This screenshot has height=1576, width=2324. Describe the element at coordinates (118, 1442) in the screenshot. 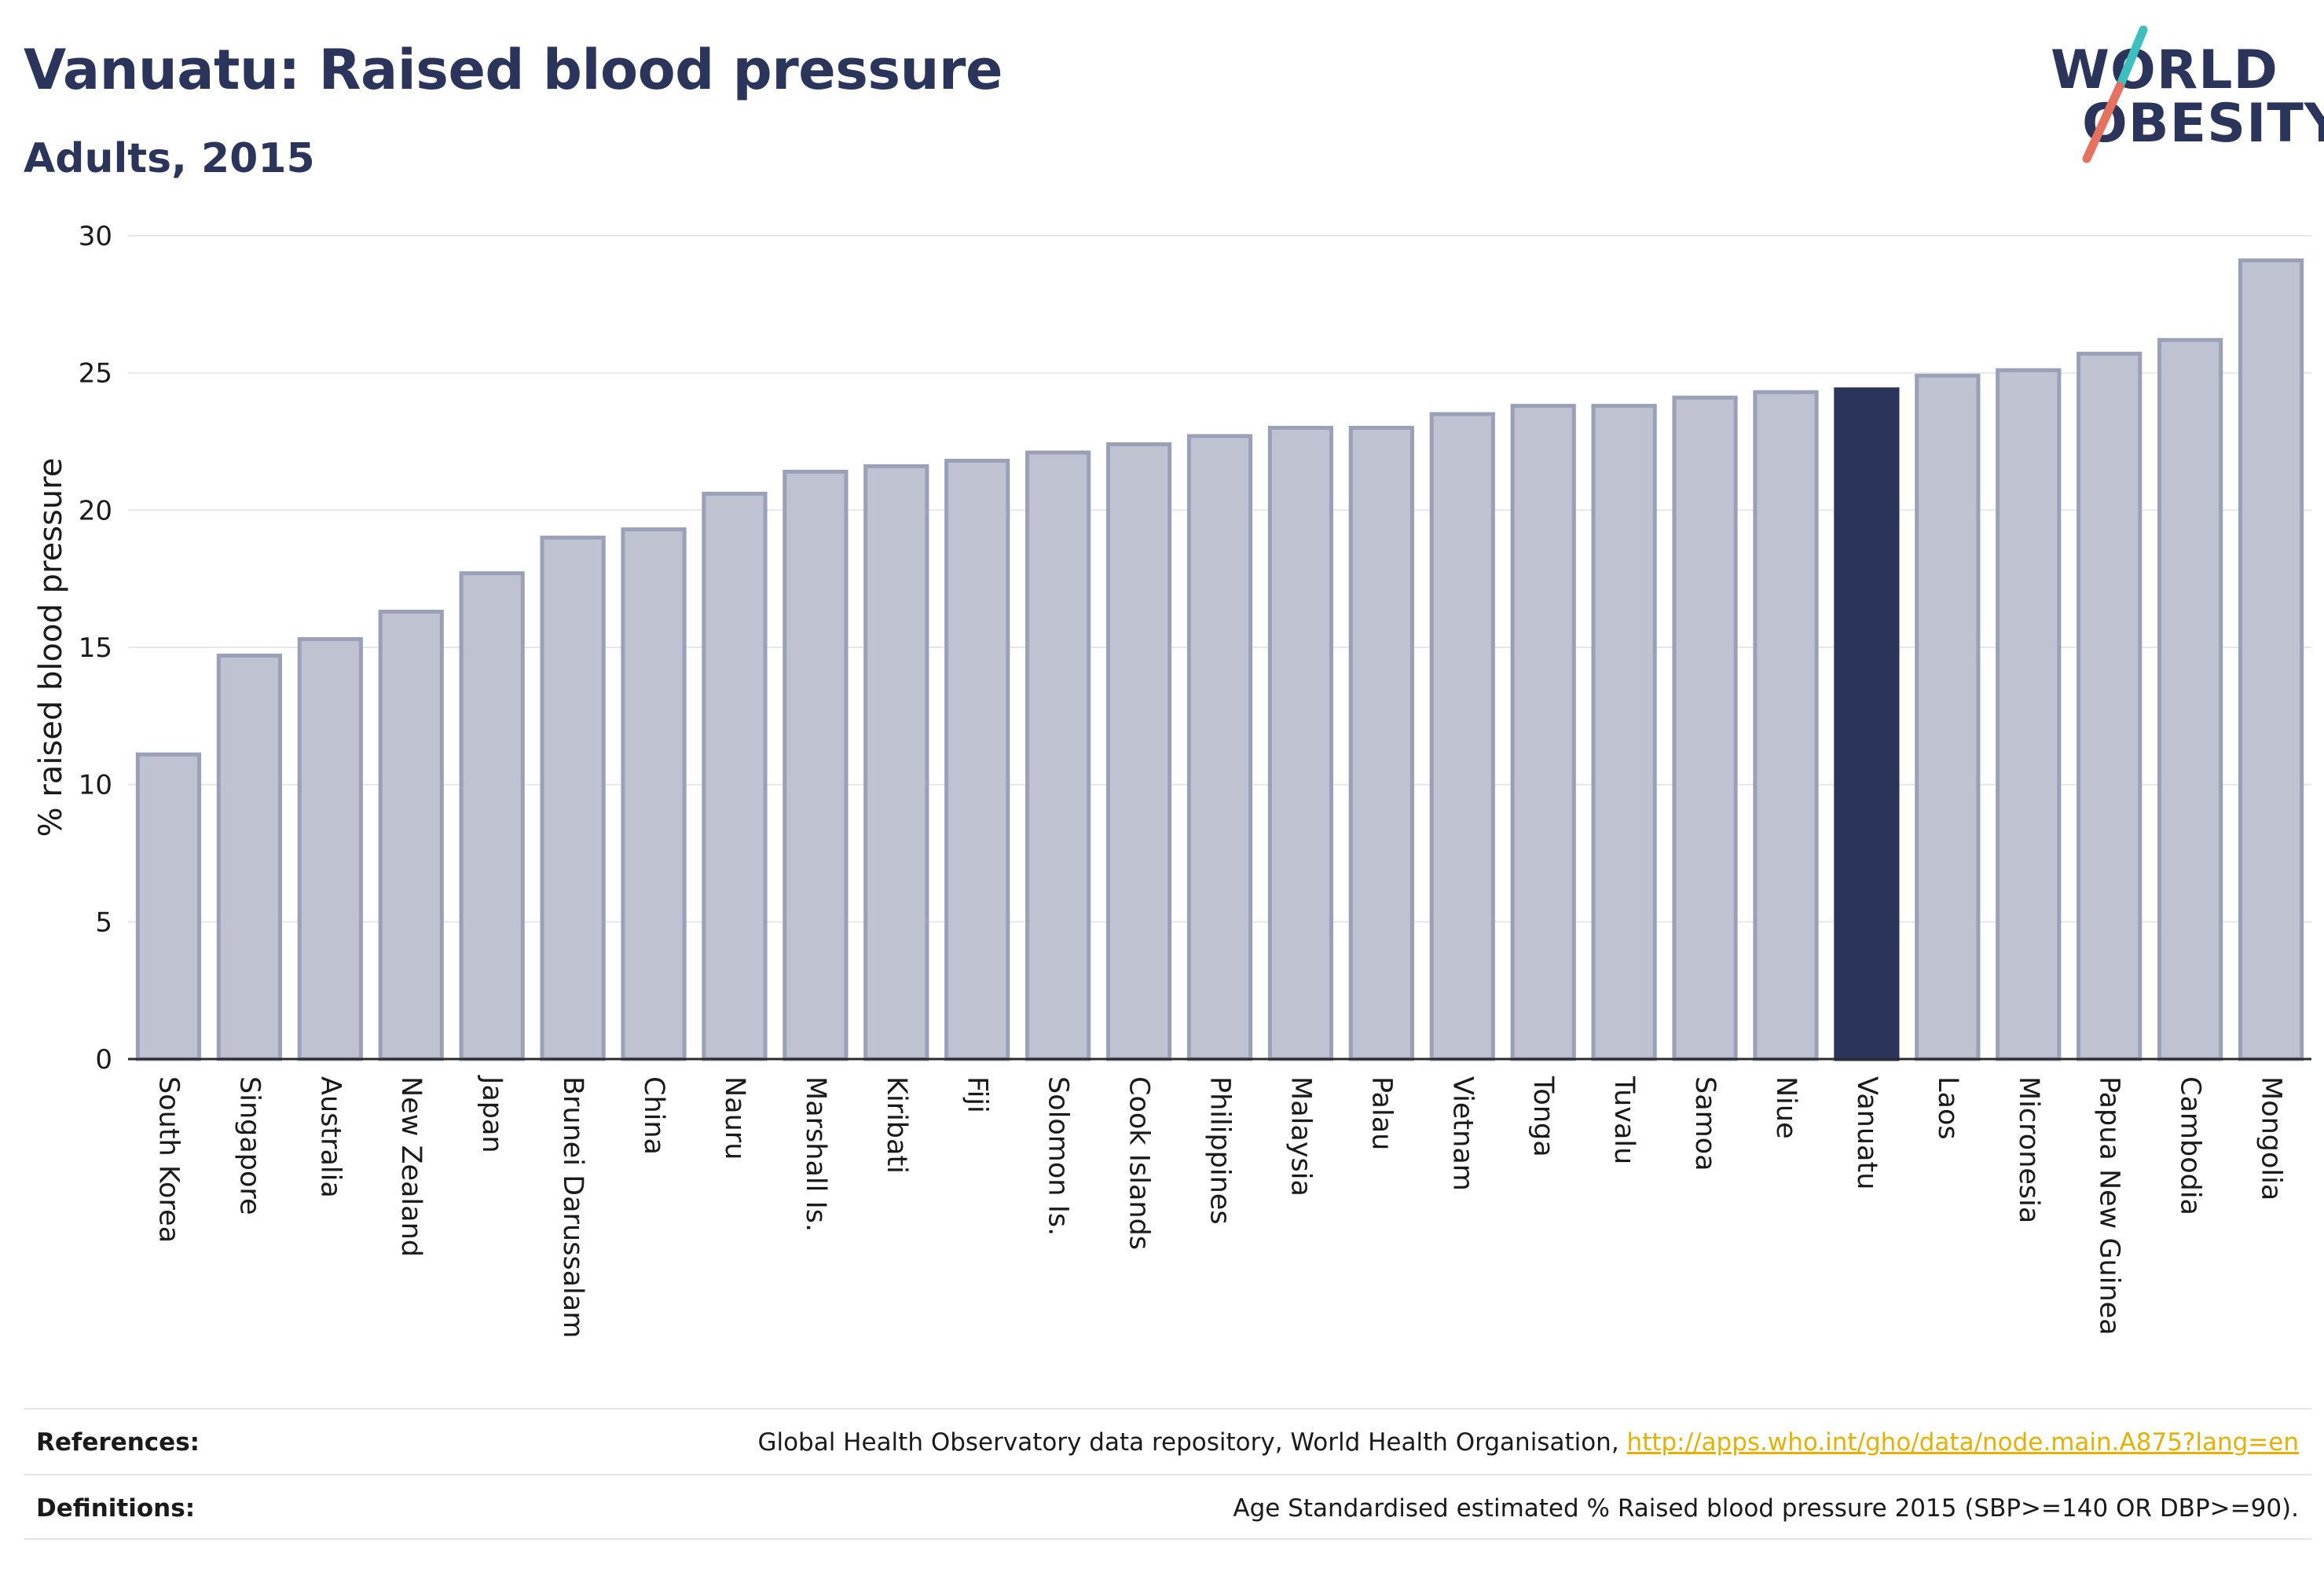

I see `references-label: References:` at that location.